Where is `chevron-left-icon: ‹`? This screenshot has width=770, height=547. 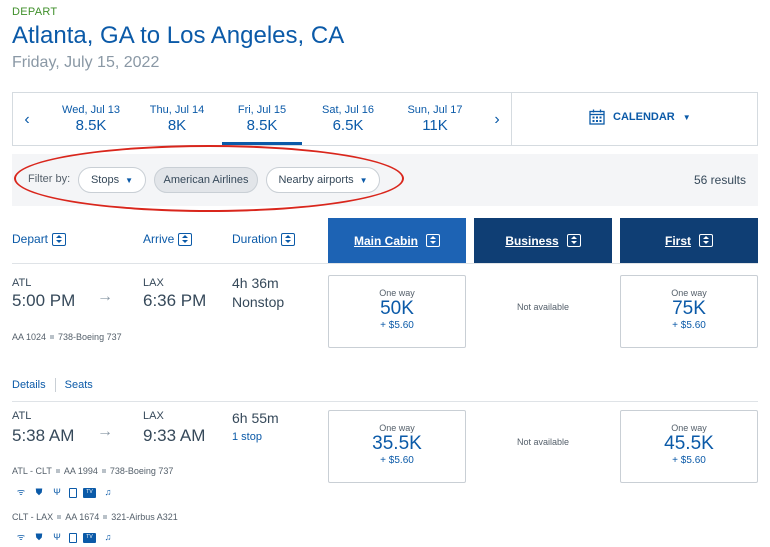 chevron-left-icon: ‹ is located at coordinates (27, 119).